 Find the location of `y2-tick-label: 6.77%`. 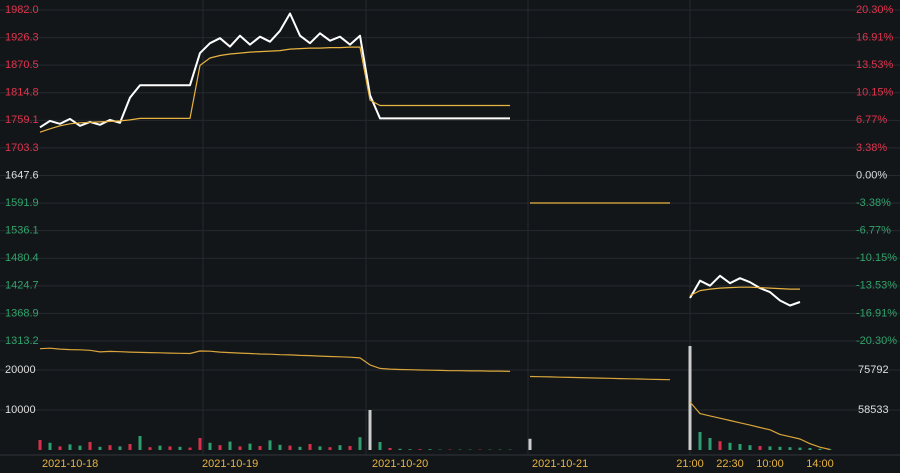

y2-tick-label: 6.77% is located at coordinates (871, 120).